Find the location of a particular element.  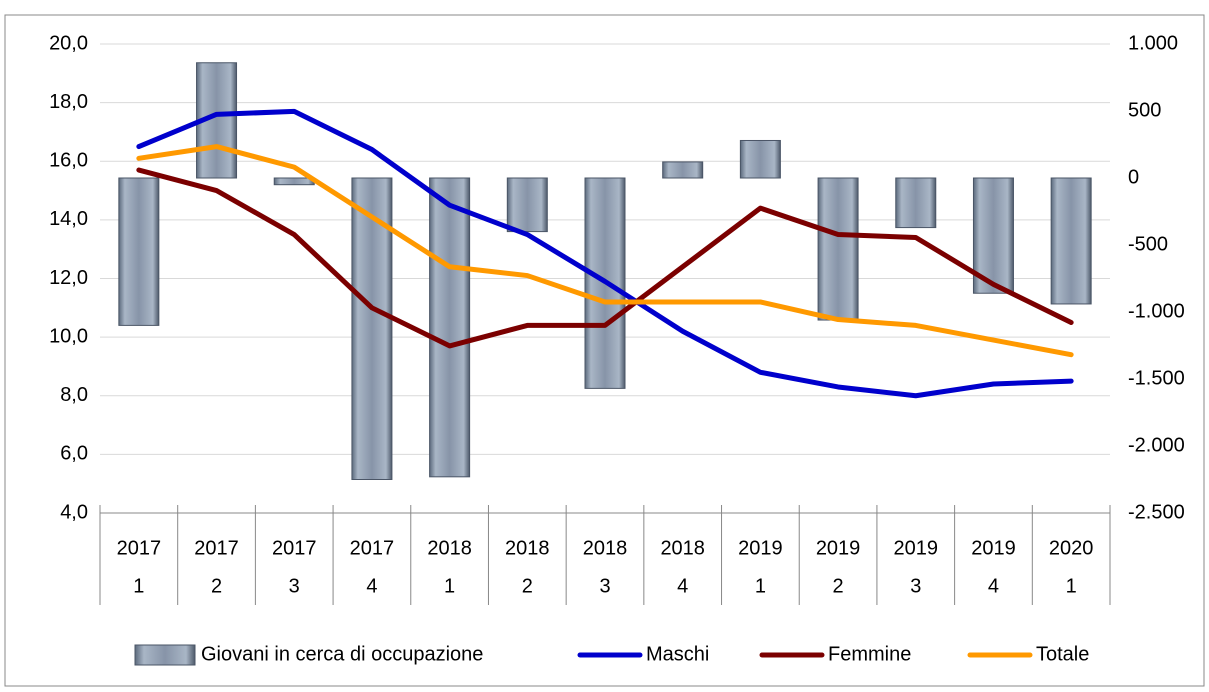

y2-tick-label: 0 is located at coordinates (1133, 177).